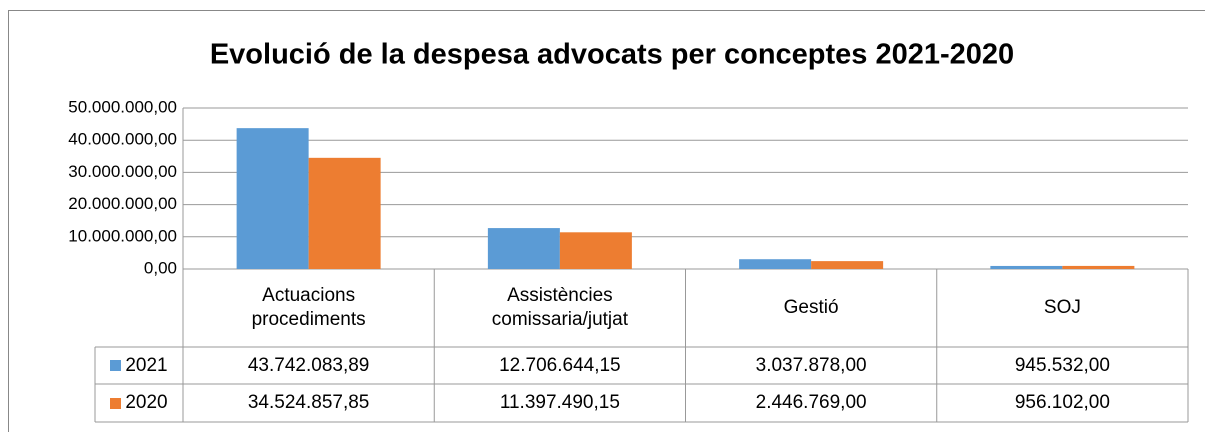 The height and width of the screenshot is (432, 1205). Describe the element at coordinates (559, 307) in the screenshot. I see `category-label: Assistències comissaria/jutjat` at that location.